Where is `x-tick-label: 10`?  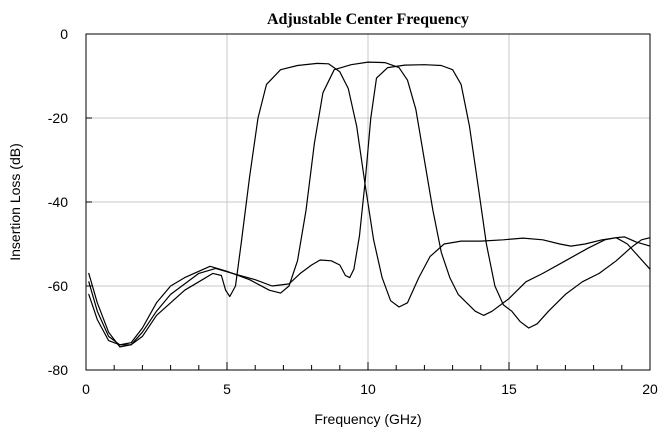 x-tick-label: 10 is located at coordinates (368, 389).